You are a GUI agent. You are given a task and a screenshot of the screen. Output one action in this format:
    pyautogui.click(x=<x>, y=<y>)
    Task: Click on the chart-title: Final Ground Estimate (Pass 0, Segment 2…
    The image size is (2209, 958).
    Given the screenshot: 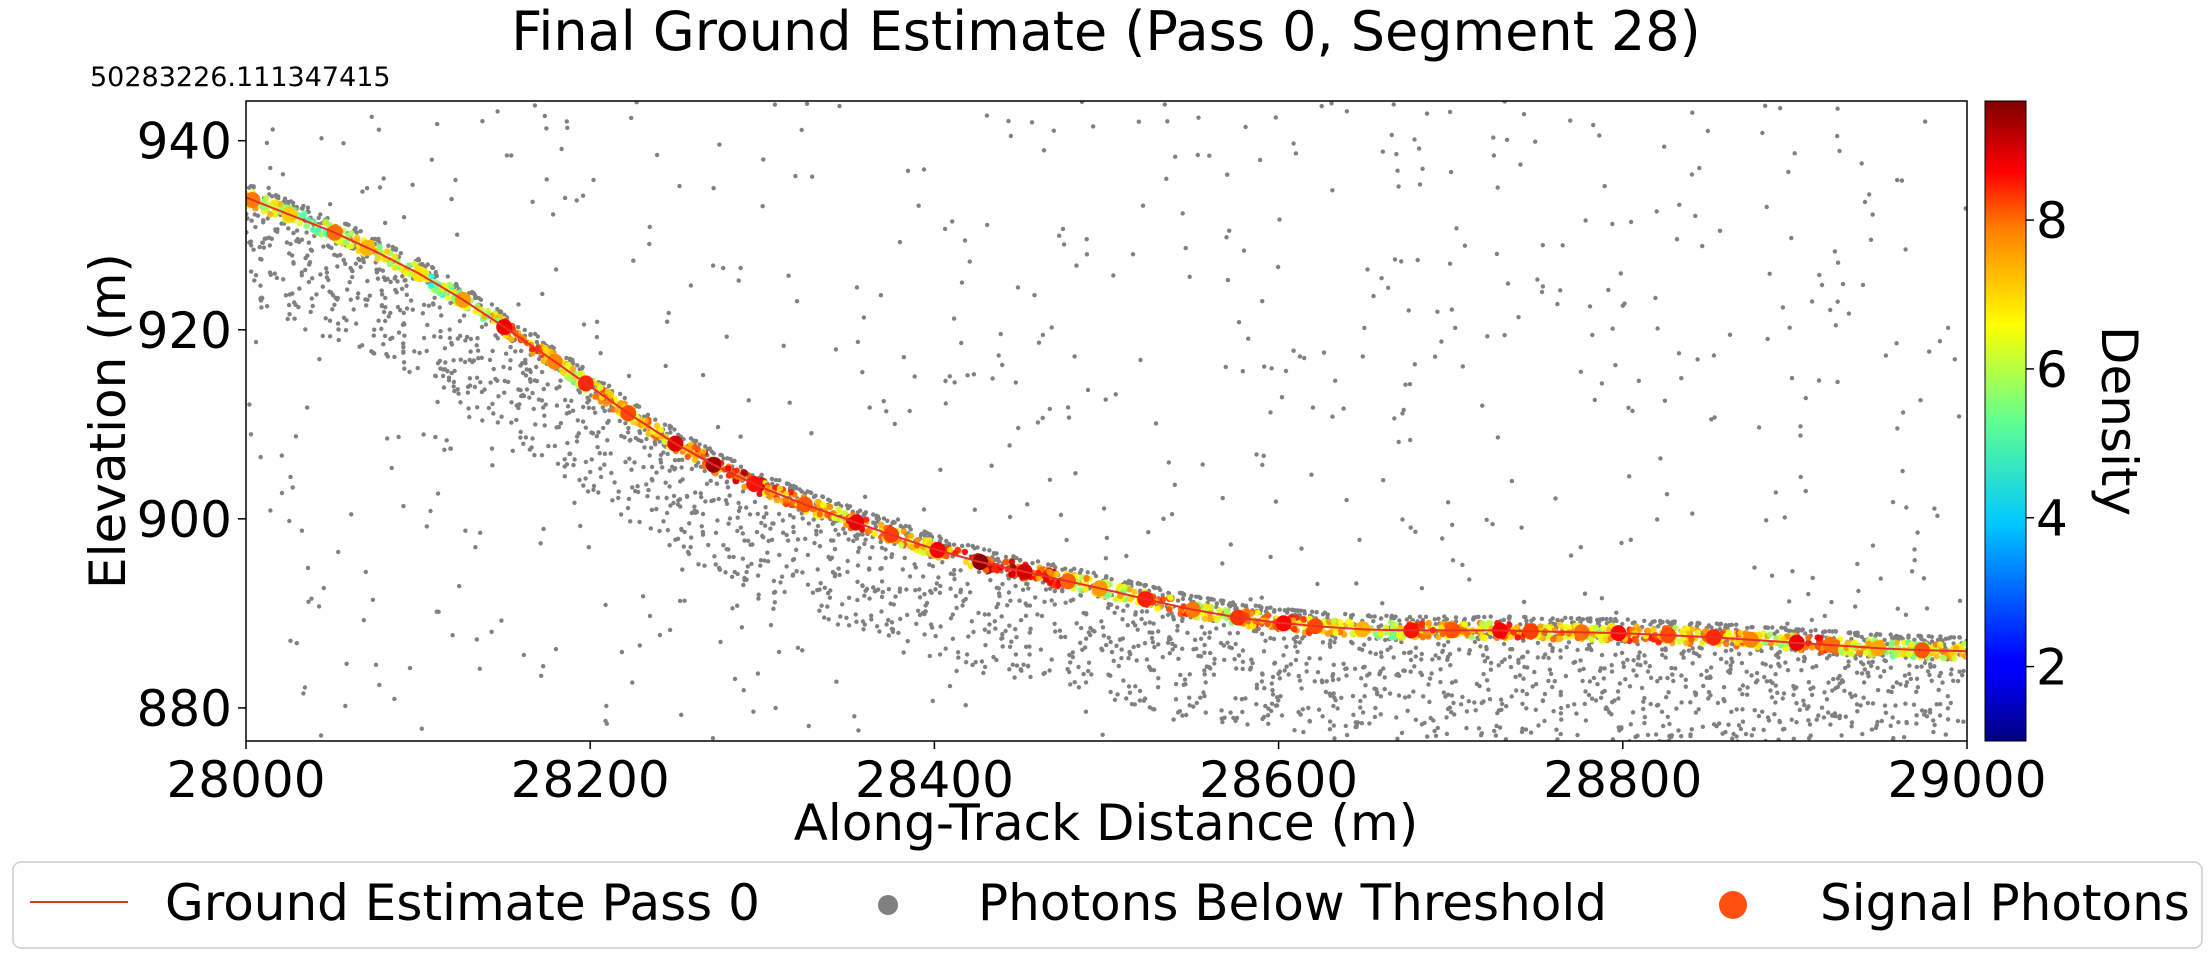 What is the action you would take?
    pyautogui.click(x=1105, y=31)
    